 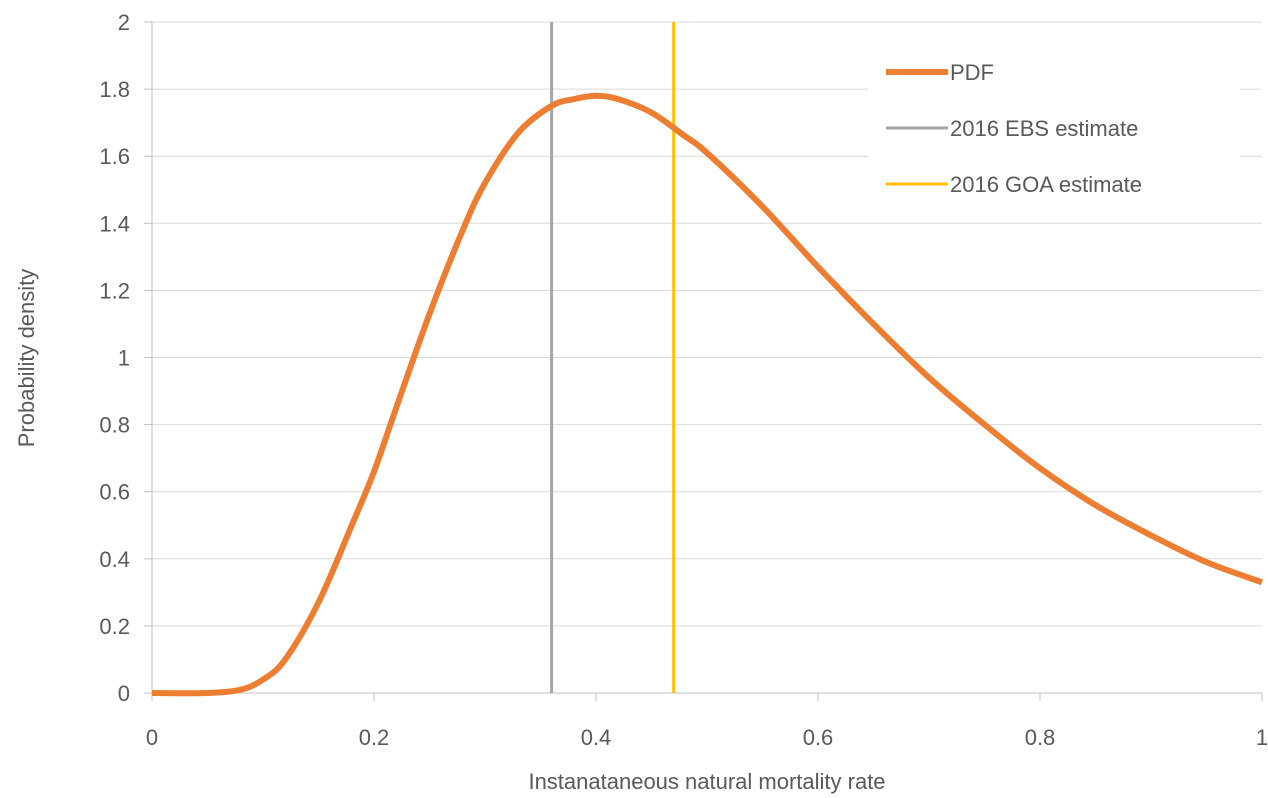 What do you see at coordinates (124, 22) in the screenshot?
I see `y-tick-label: 2` at bounding box center [124, 22].